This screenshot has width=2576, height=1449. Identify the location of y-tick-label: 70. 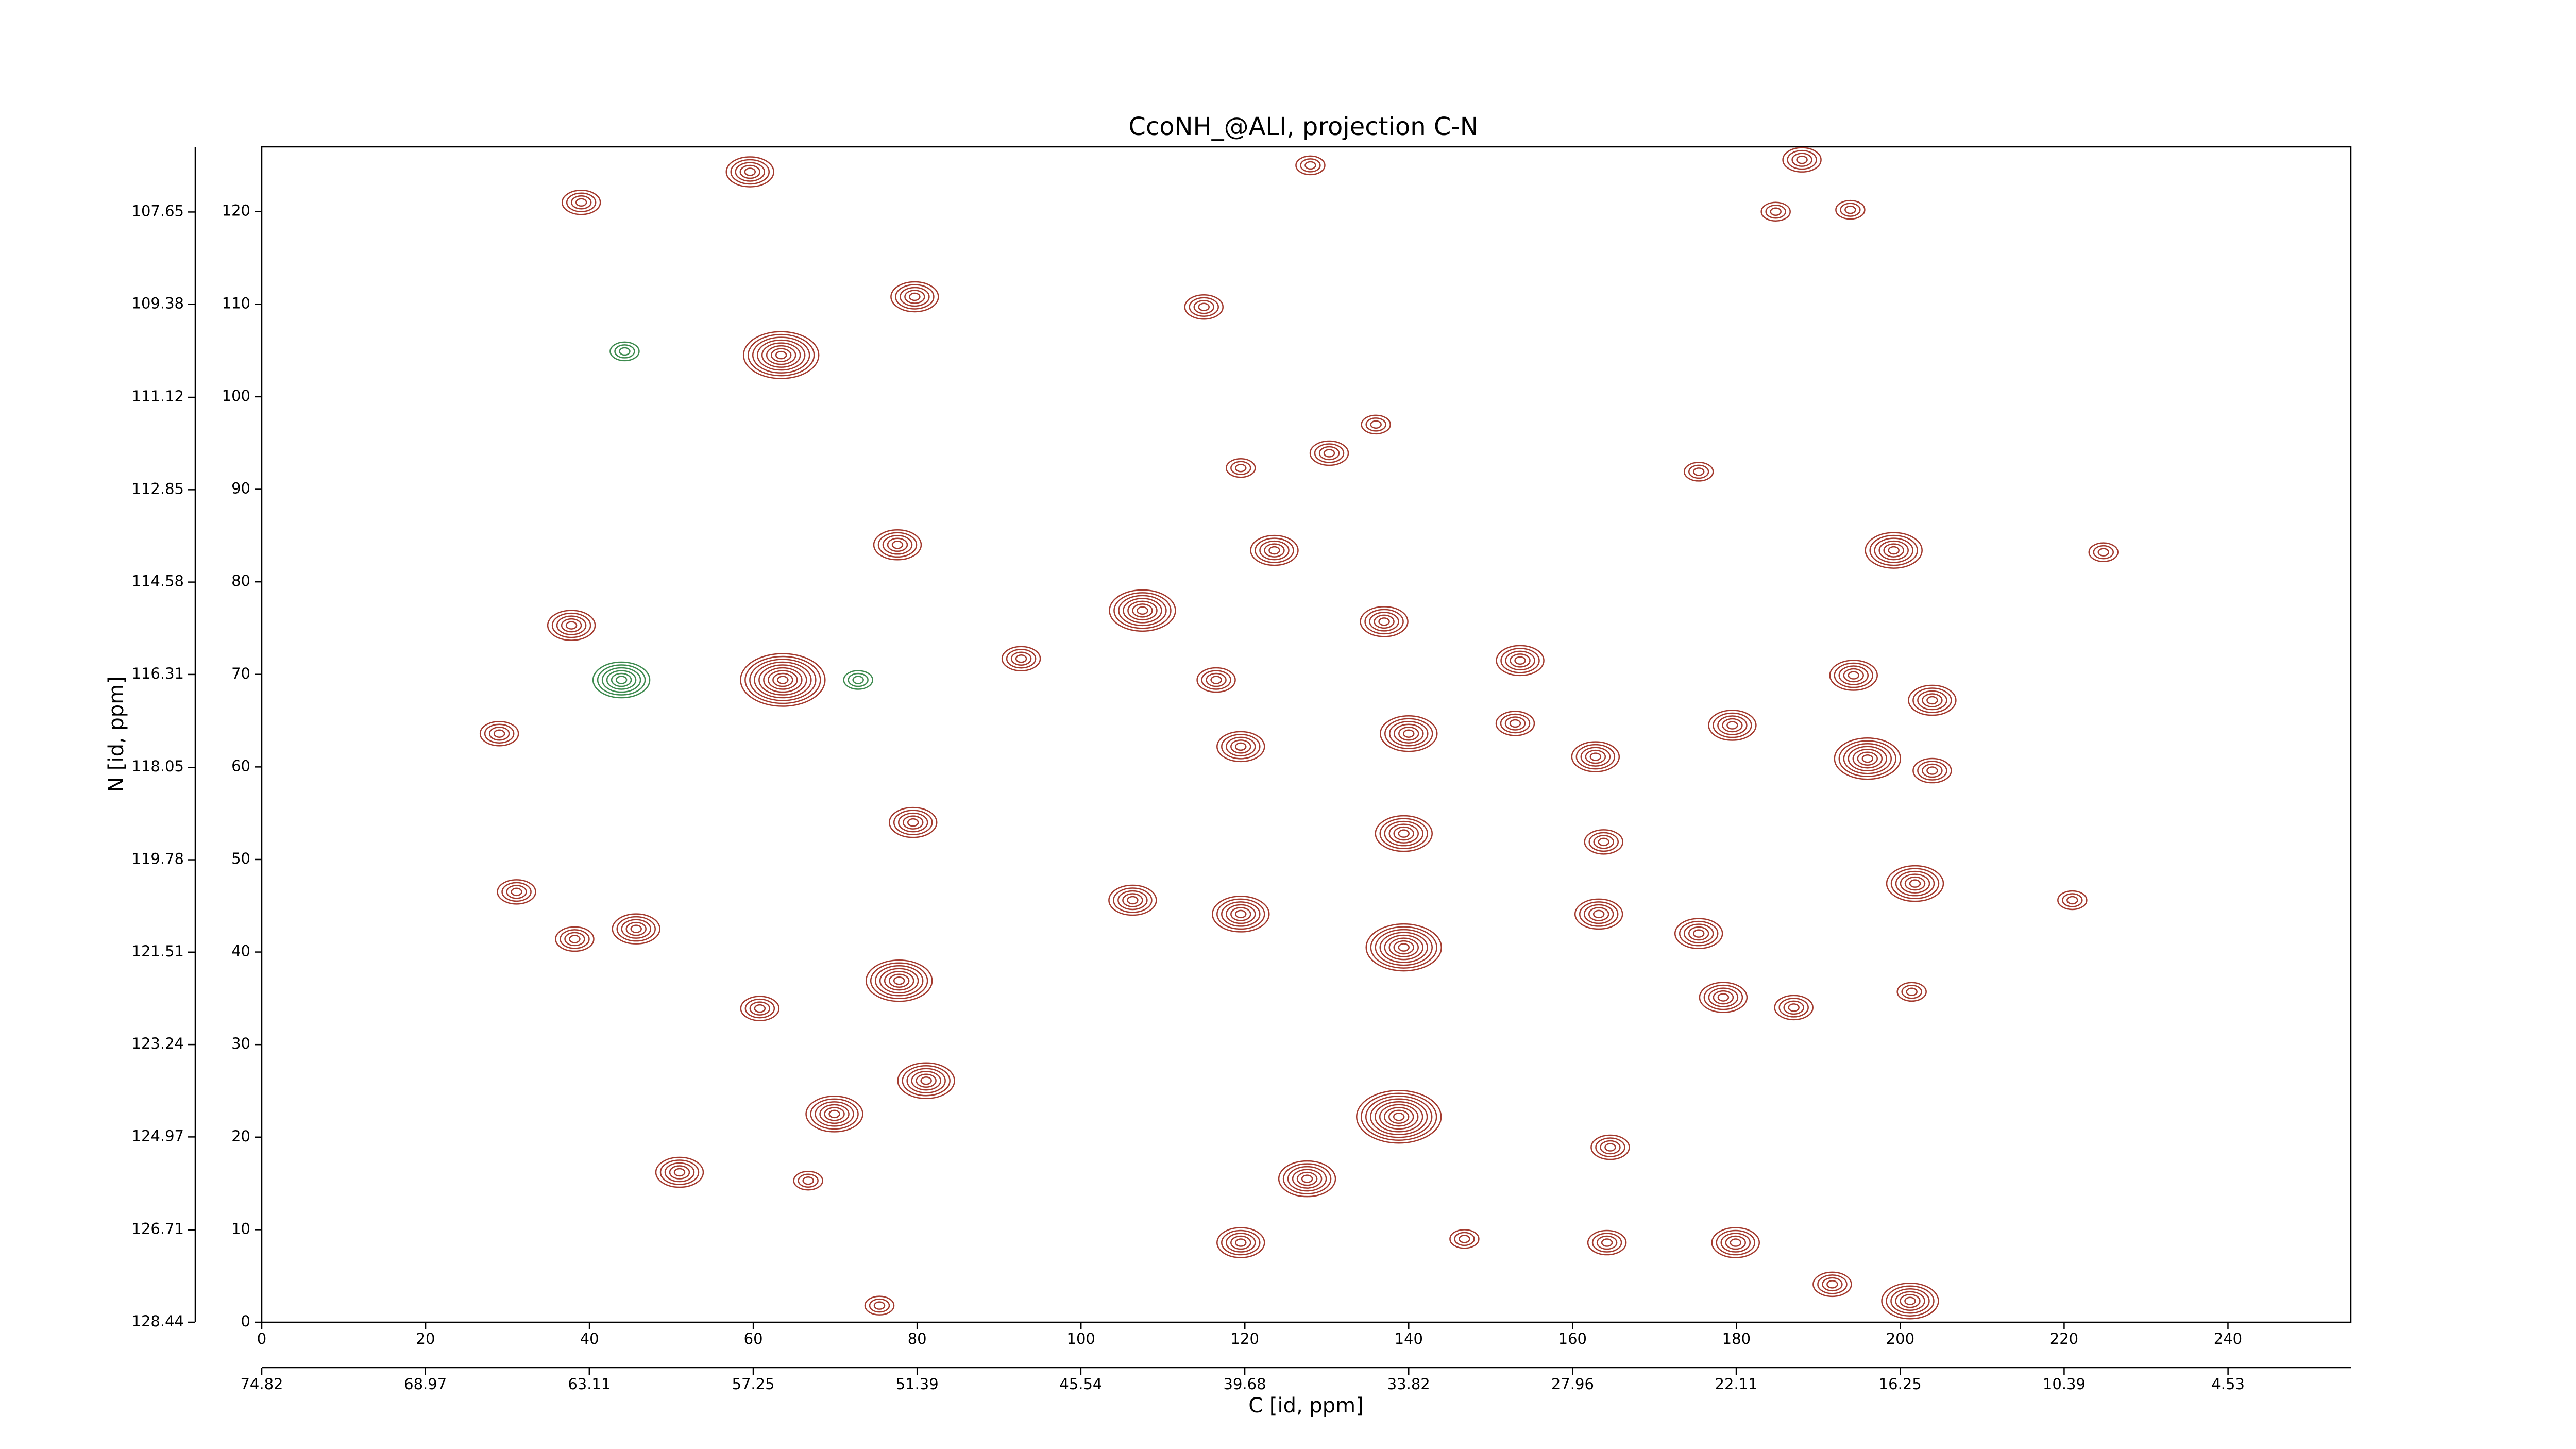
(240, 673).